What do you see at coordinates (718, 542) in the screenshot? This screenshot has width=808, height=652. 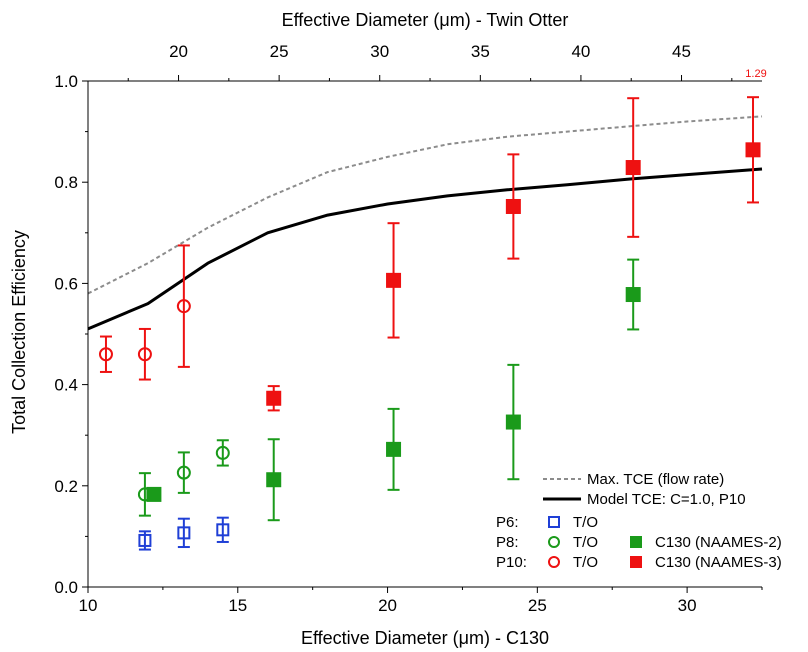 I see `legend-label: C130 (NAAMES-2)` at bounding box center [718, 542].